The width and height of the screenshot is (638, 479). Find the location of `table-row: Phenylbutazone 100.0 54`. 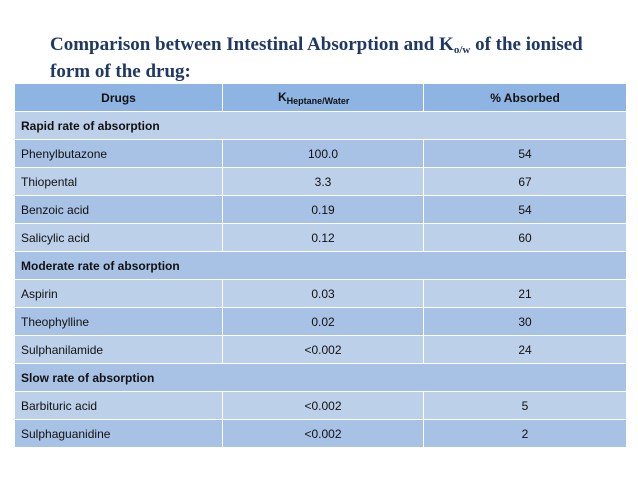

table-row: Phenylbutazone 100.0 54 is located at coordinates (320, 153).